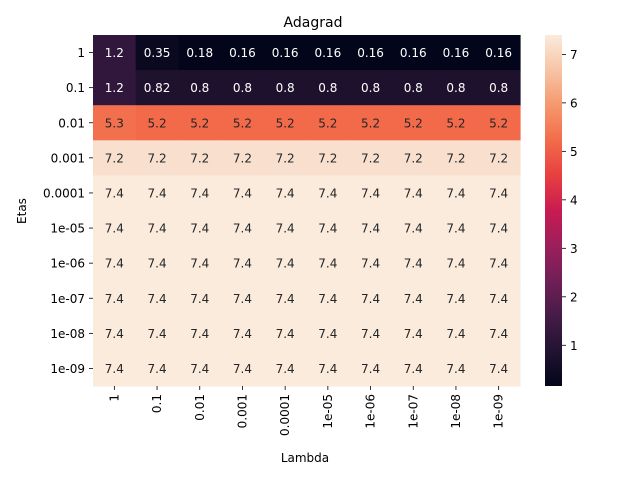 The width and height of the screenshot is (640, 480). I want to click on x-axis-label: Lambda, so click(305, 458).